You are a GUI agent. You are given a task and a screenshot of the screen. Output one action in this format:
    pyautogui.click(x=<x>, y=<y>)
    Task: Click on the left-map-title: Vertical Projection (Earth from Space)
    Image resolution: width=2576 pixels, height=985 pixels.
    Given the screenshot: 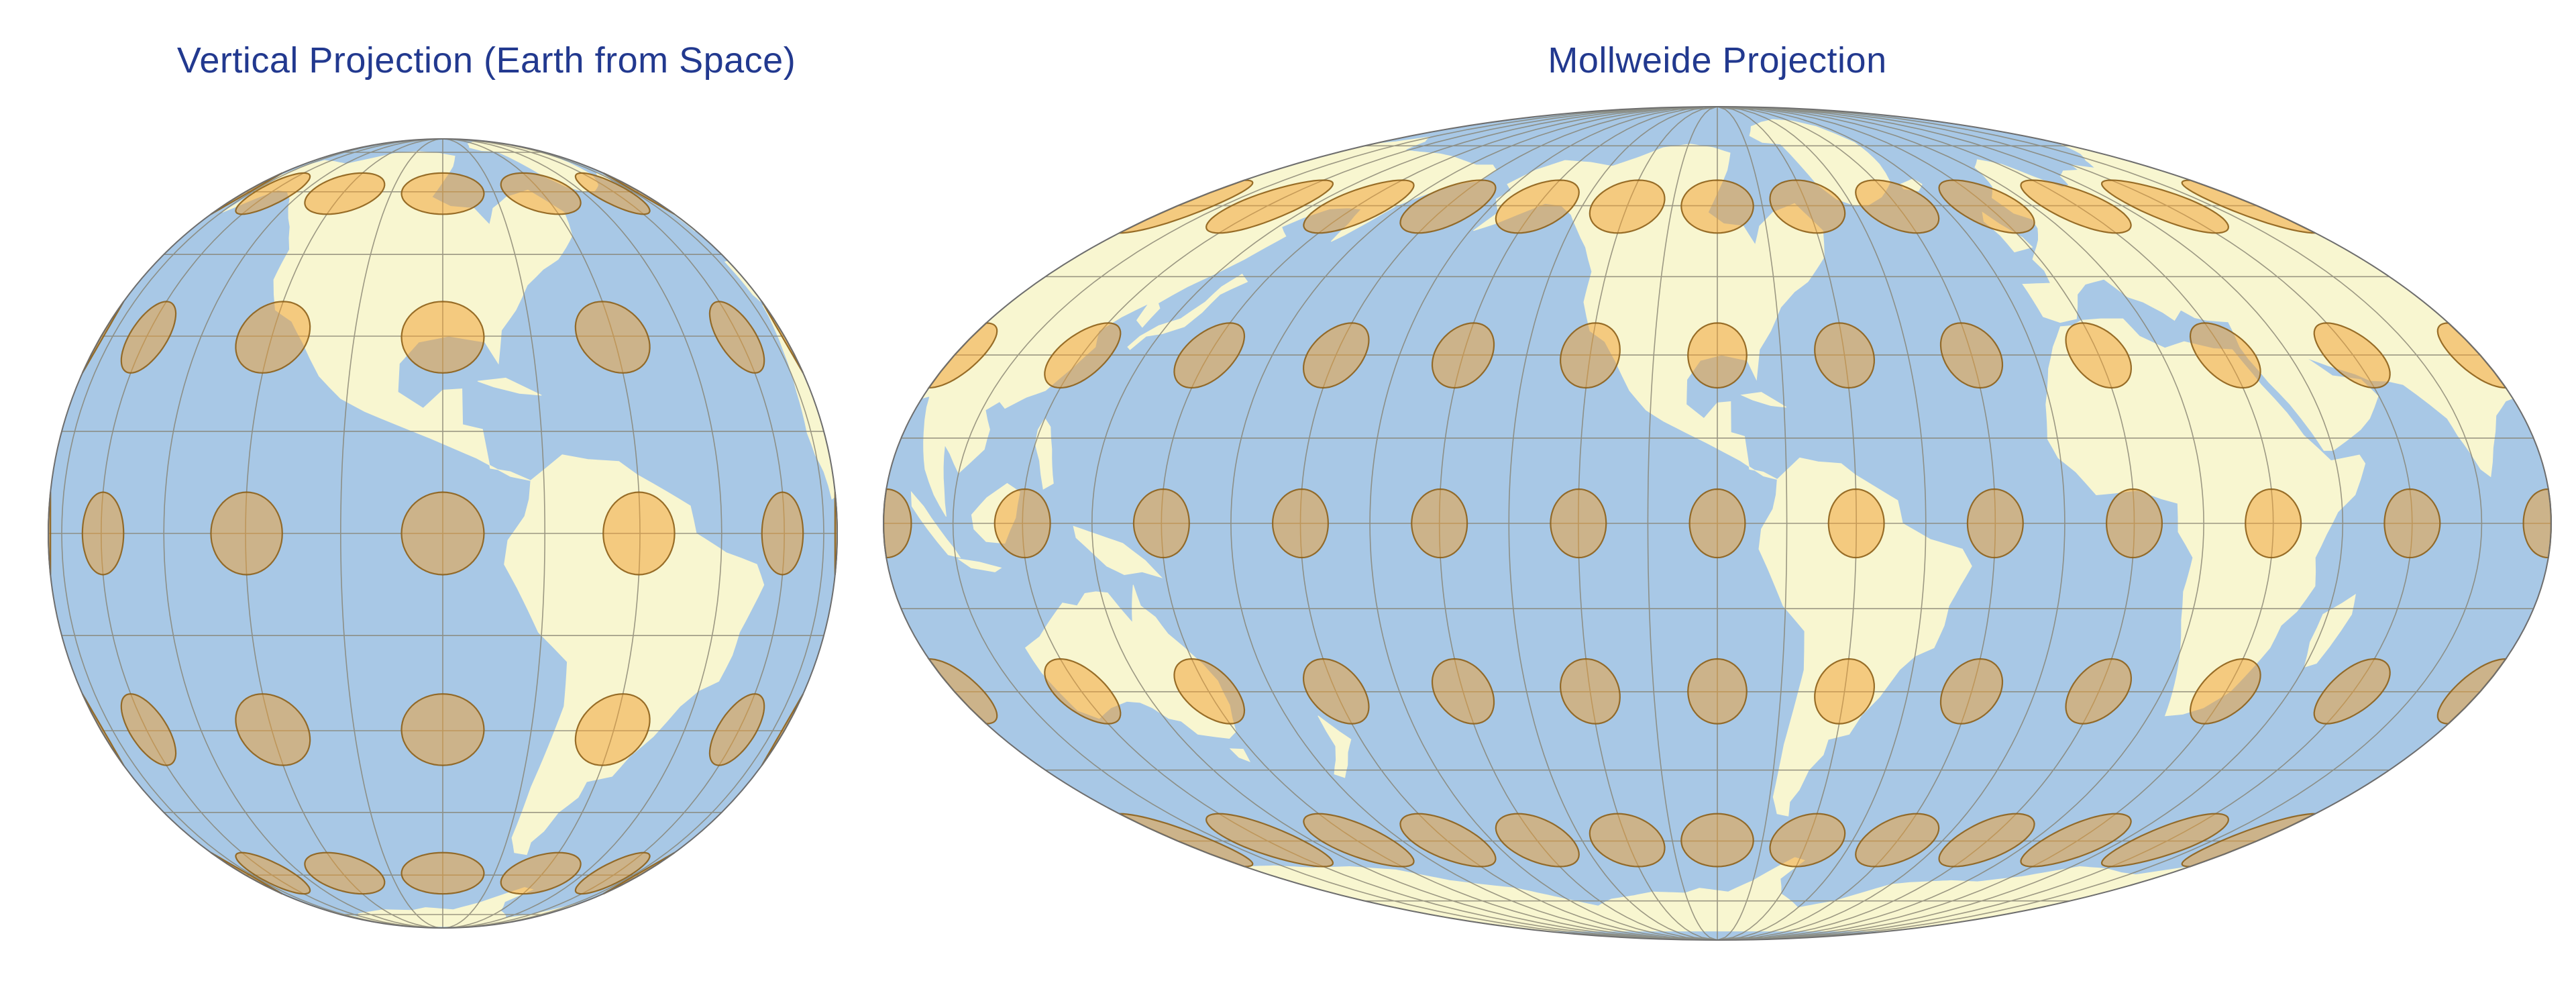 What is the action you would take?
    pyautogui.click(x=486, y=60)
    